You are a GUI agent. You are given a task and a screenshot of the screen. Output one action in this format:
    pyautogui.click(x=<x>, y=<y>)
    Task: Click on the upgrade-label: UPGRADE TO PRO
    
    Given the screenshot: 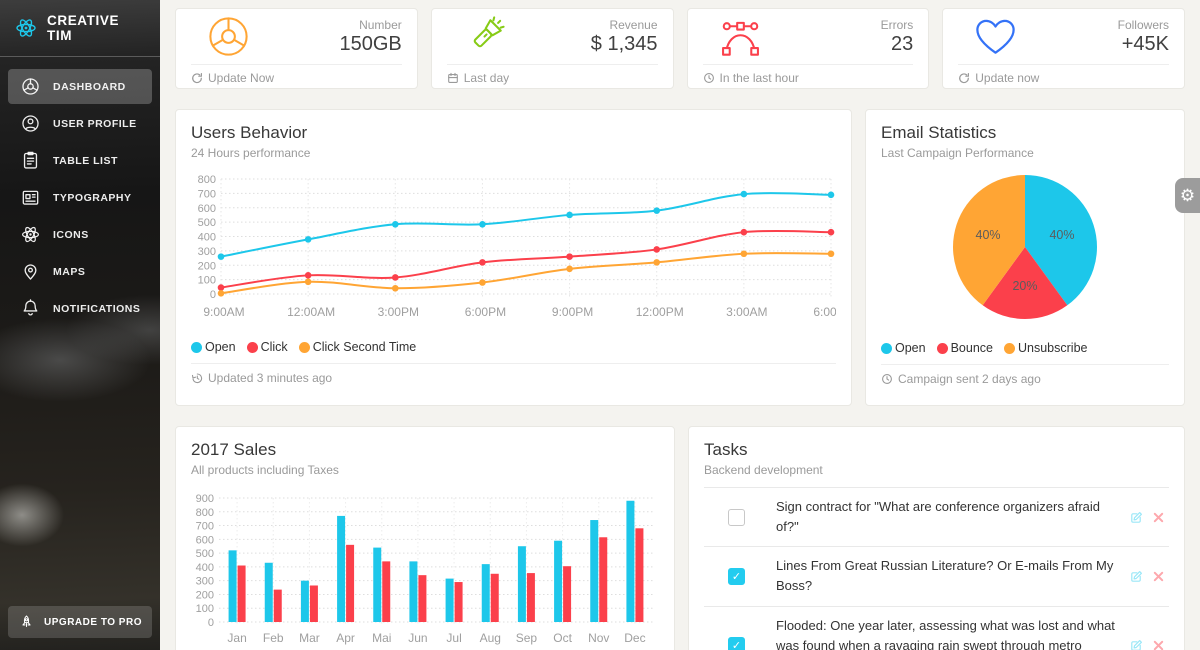 What is the action you would take?
    pyautogui.click(x=93, y=622)
    